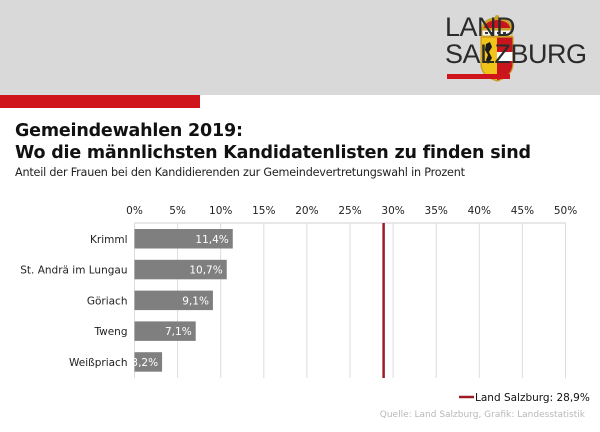 This screenshot has height=432, width=600. I want to click on x-tick-label: 30%, so click(392, 211).